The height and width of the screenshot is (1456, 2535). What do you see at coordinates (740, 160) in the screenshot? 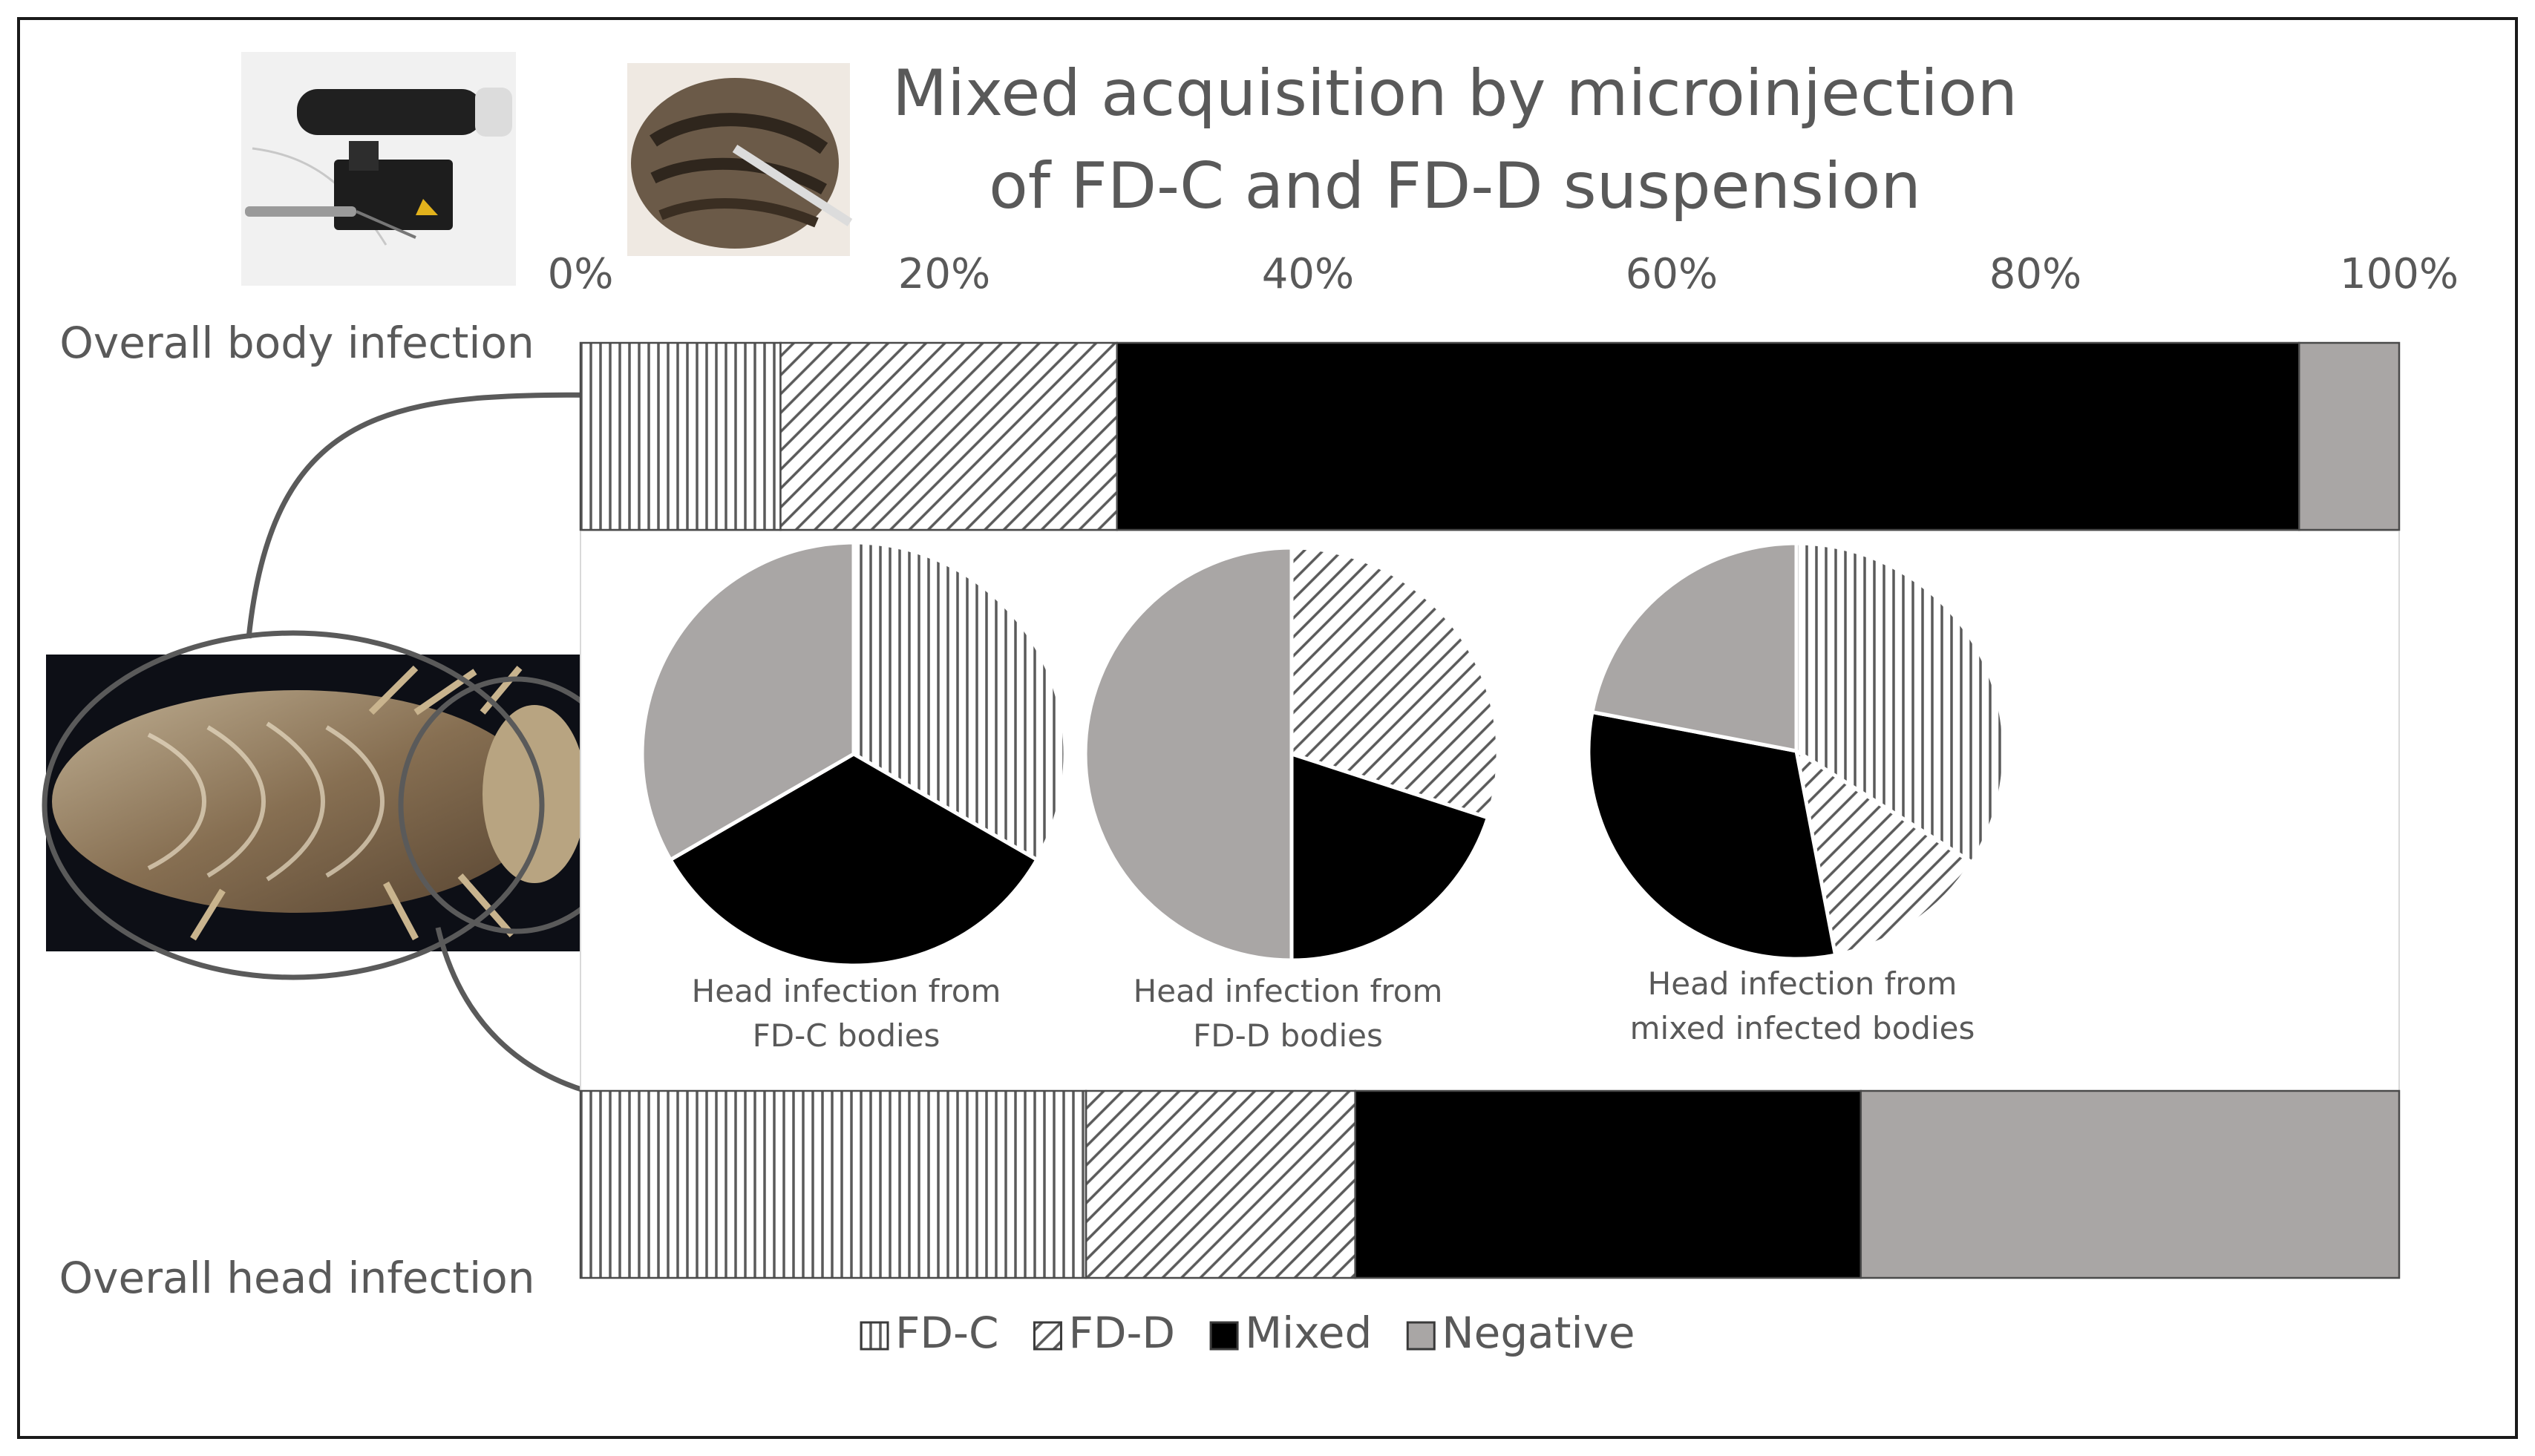
I see `insect-injection-photo` at bounding box center [740, 160].